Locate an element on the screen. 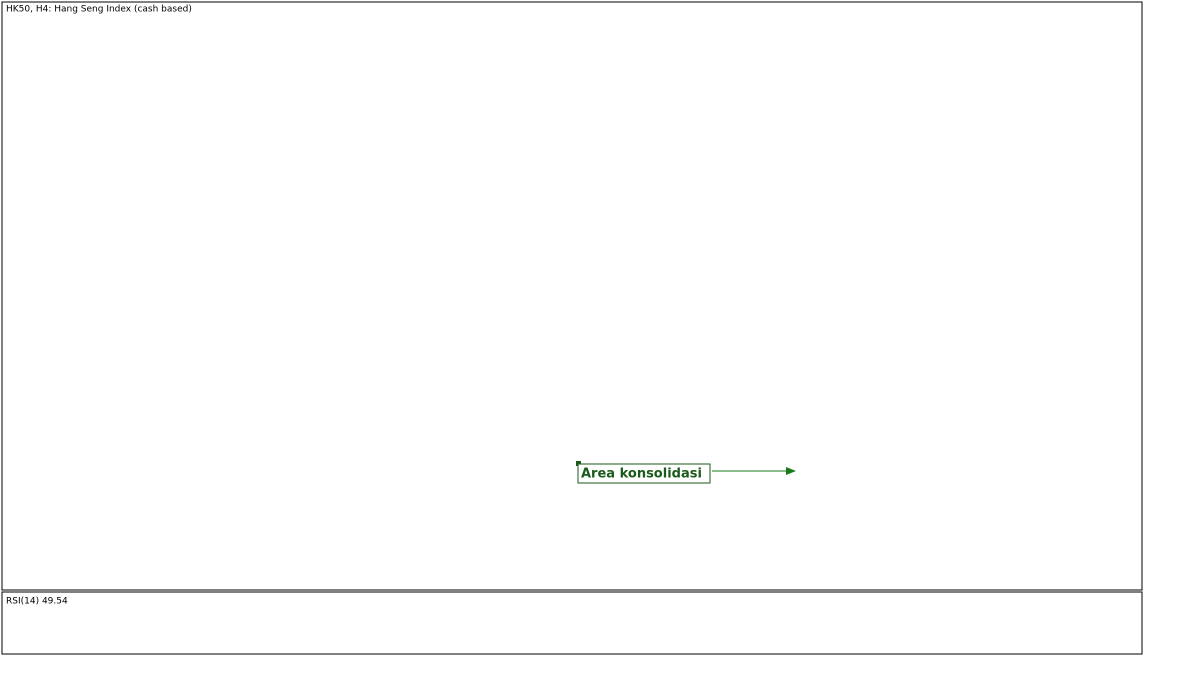 The width and height of the screenshot is (1200, 675). annotation-text: Area konsolidasi is located at coordinates (641, 474).